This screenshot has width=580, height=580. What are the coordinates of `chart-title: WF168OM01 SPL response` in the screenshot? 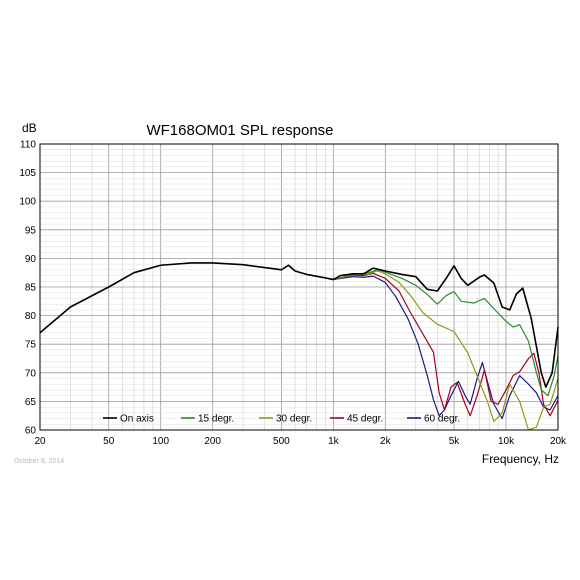 It's located at (239, 130).